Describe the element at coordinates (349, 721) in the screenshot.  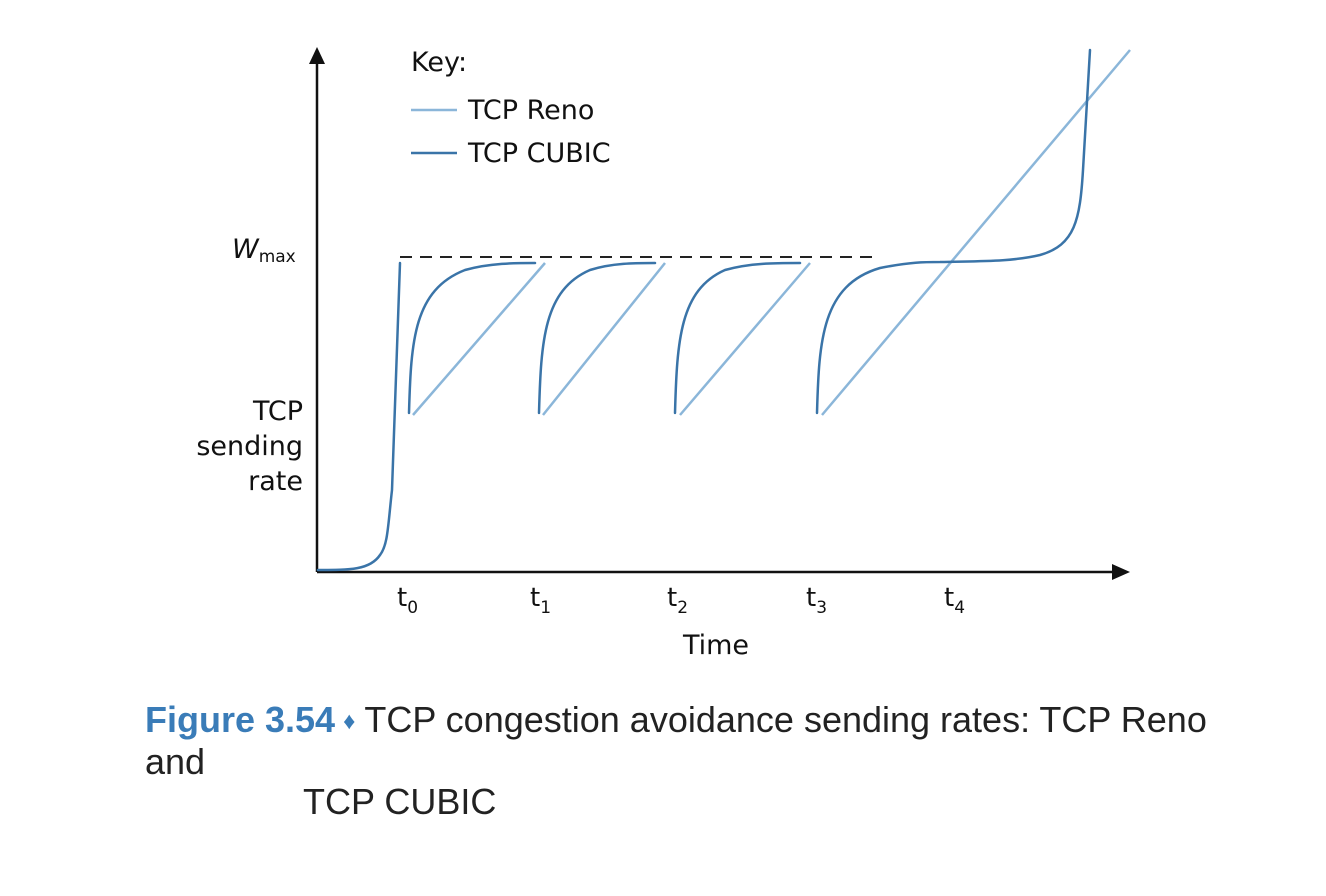
I see `diamond-icon: ♦` at that location.